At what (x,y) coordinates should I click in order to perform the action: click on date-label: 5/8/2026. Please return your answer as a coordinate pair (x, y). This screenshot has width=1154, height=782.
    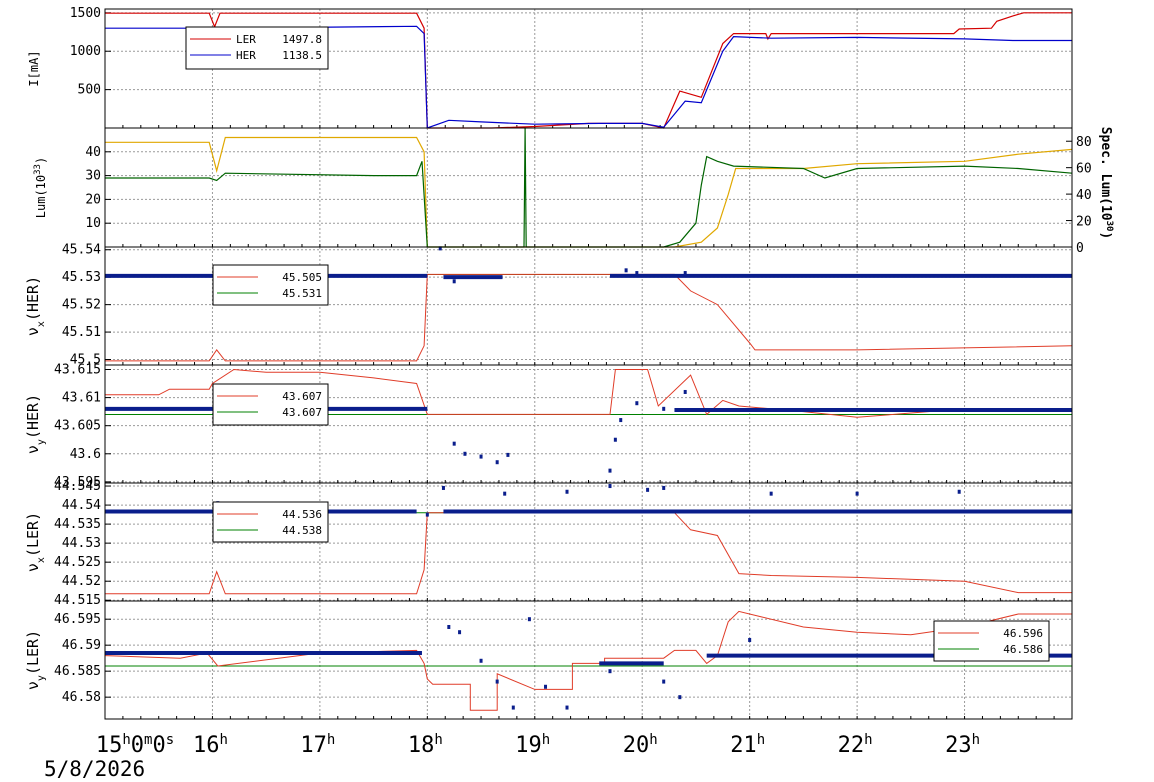
    Looking at the image, I should click on (94, 769).